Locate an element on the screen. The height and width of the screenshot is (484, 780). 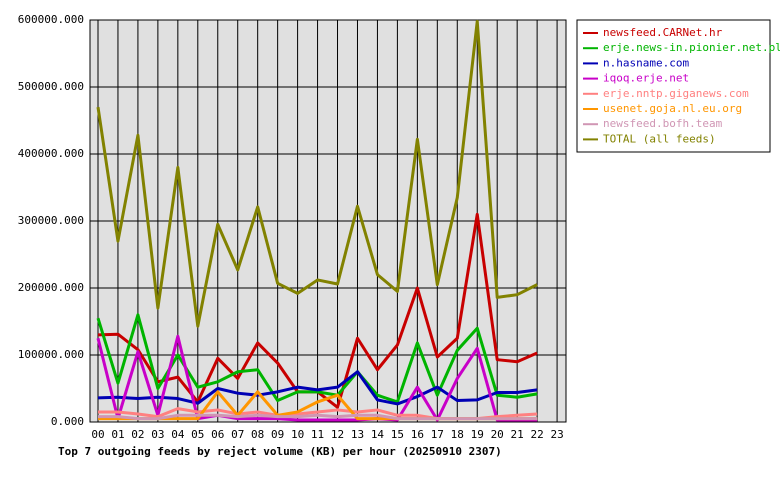
x-tick-label: 17 is located at coordinates (437, 434).